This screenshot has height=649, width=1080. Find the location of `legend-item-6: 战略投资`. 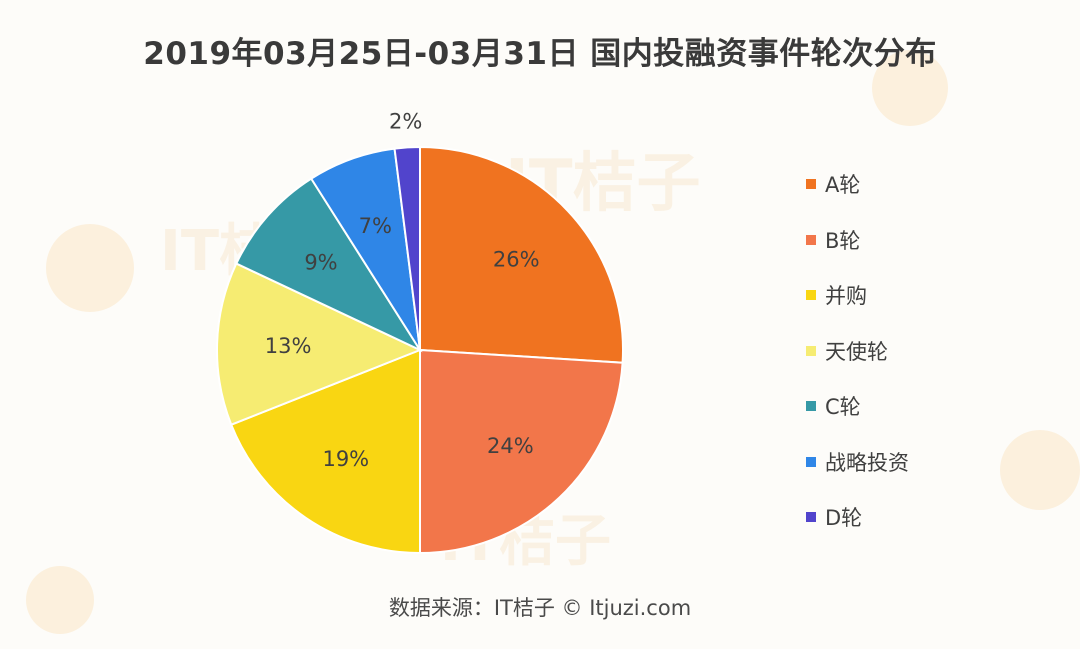

legend-item-6: 战略投资 is located at coordinates (926, 462).